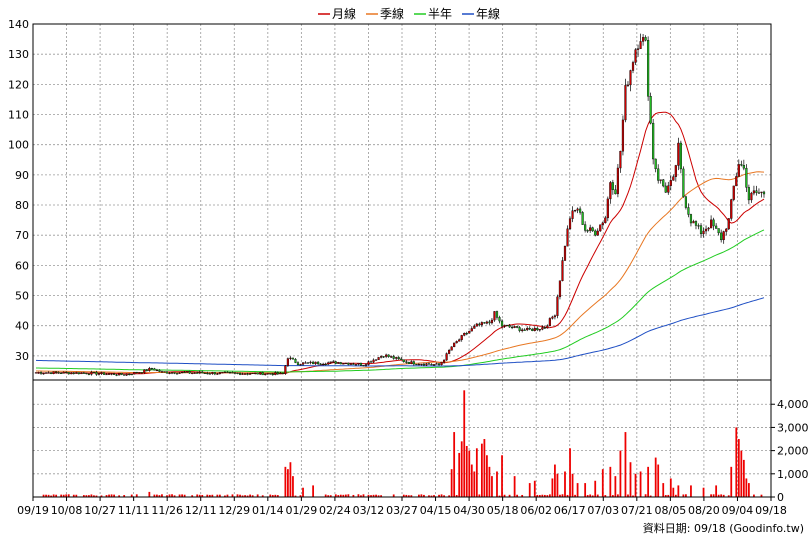 The height and width of the screenshot is (540, 808). What do you see at coordinates (22, 356) in the screenshot?
I see `price-tick-label: 30` at bounding box center [22, 356].